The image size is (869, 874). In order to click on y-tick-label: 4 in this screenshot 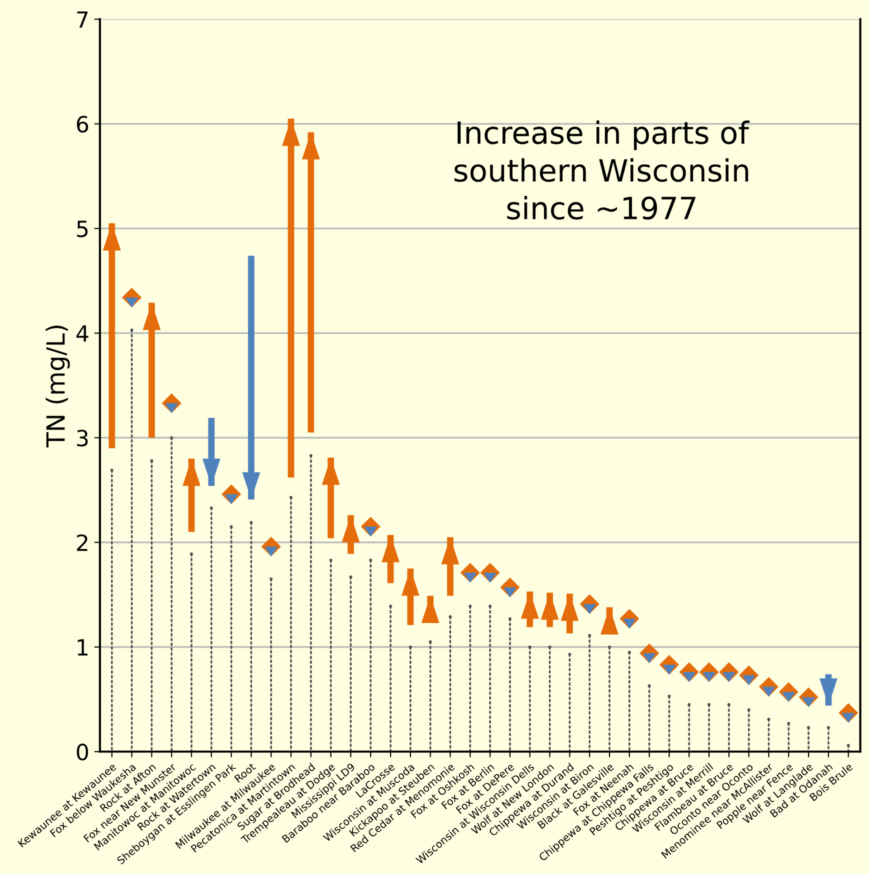, I will do `click(82, 333)`.